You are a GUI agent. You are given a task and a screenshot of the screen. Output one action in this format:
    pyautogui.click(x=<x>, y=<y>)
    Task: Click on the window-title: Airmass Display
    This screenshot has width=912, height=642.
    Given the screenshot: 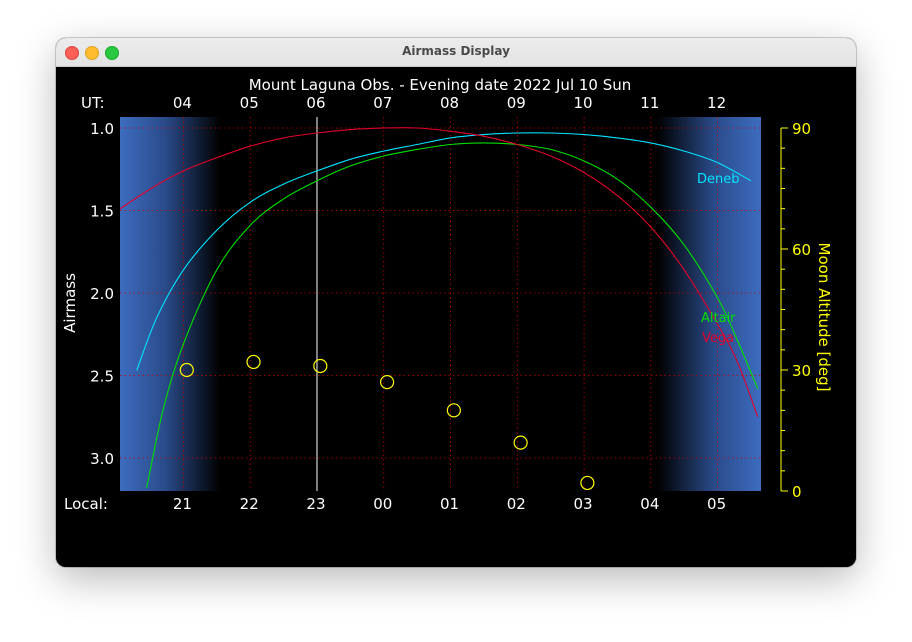 What is the action you would take?
    pyautogui.click(x=456, y=51)
    